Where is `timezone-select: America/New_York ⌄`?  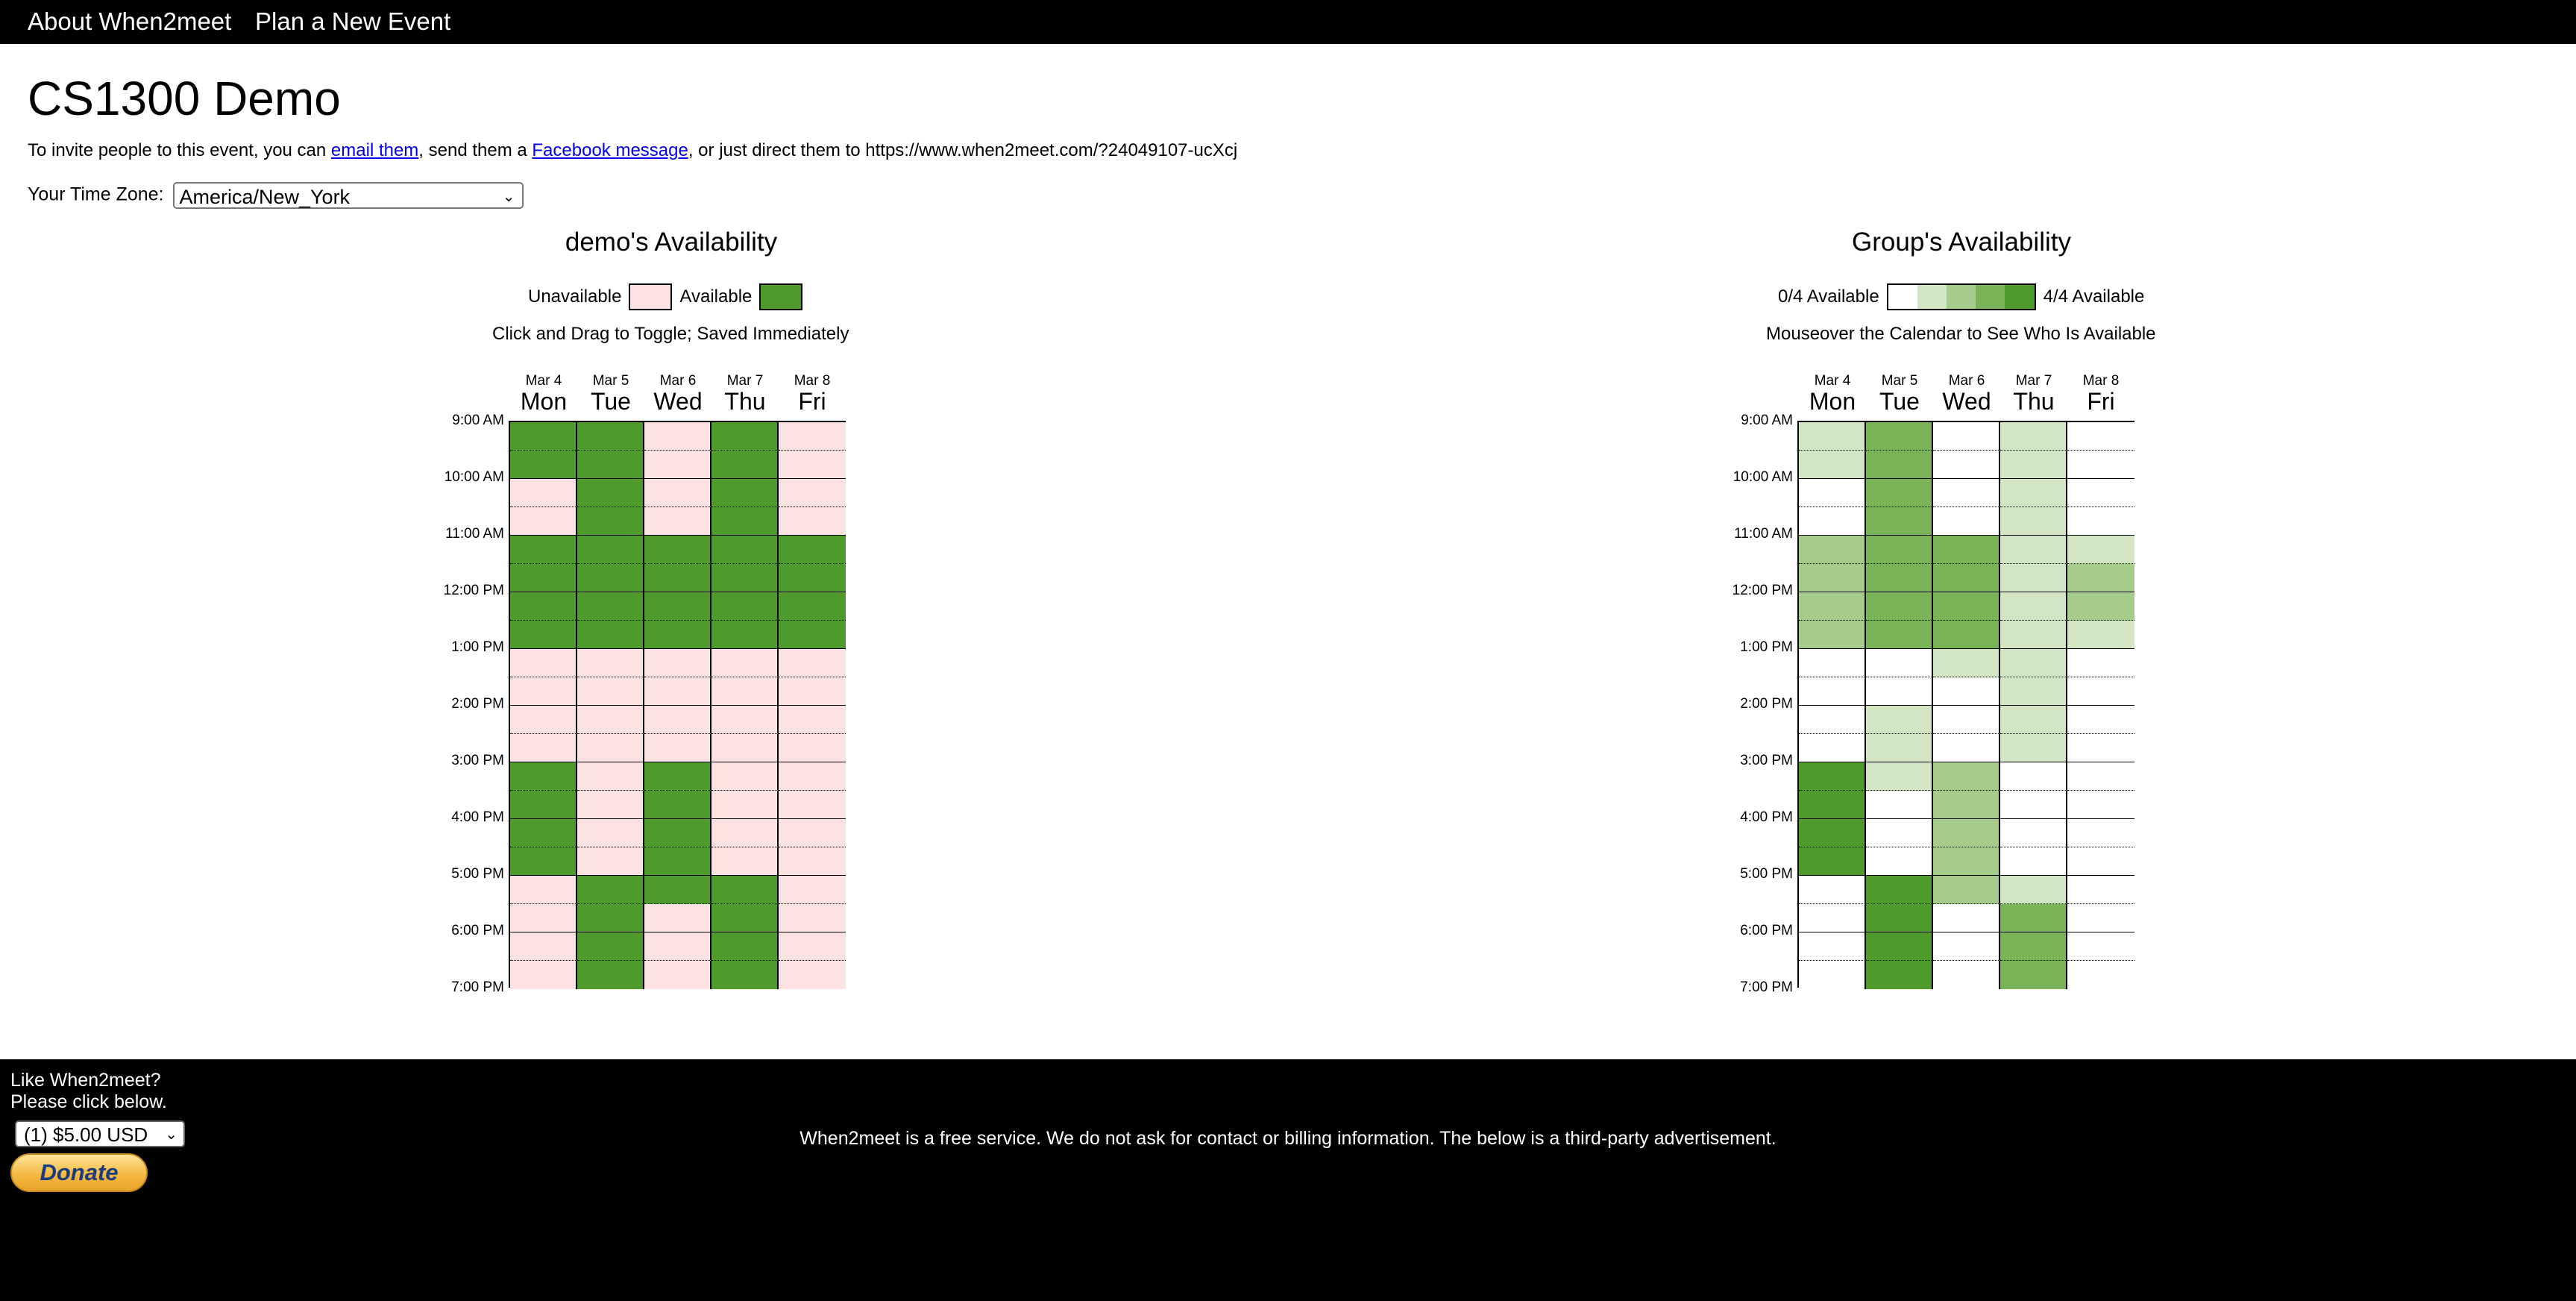 timezone-select: America/New_York ⌄ is located at coordinates (349, 195).